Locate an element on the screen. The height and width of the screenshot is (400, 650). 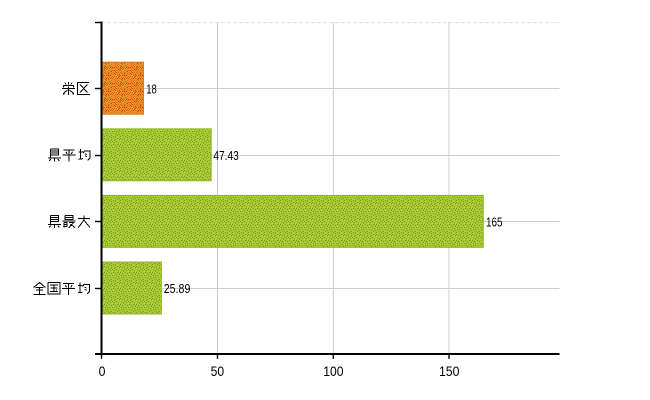
svg-text: 150 is located at coordinates (449, 371).